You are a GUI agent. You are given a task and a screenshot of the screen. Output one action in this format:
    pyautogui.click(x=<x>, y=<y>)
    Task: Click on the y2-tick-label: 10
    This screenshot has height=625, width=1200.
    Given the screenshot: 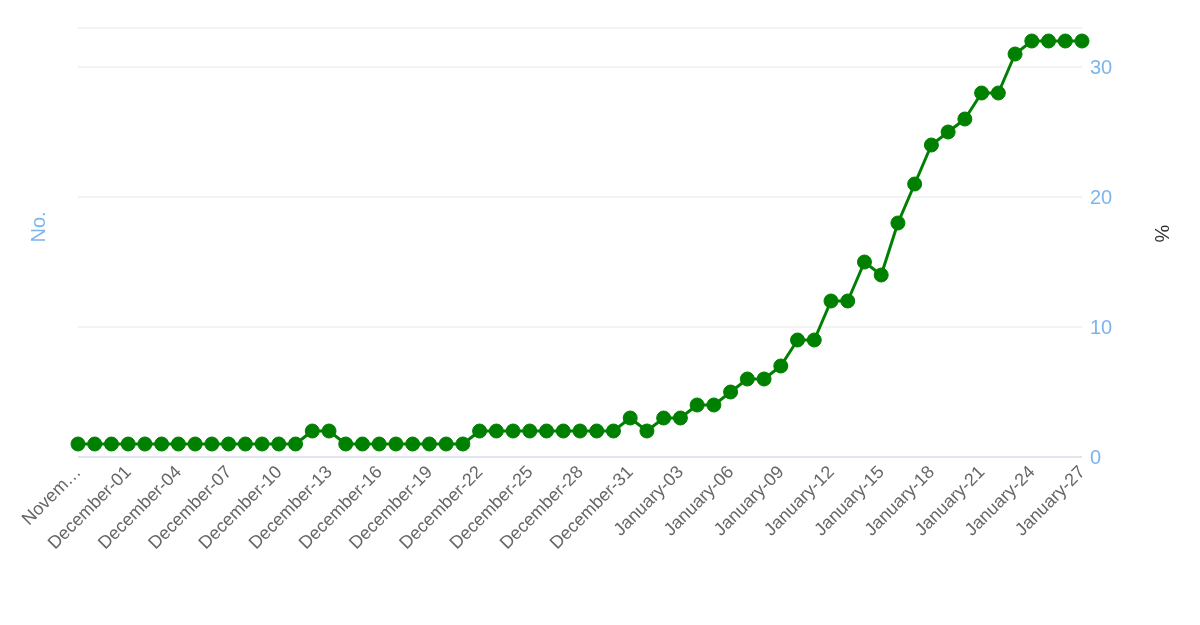 What is the action you would take?
    pyautogui.click(x=1101, y=327)
    